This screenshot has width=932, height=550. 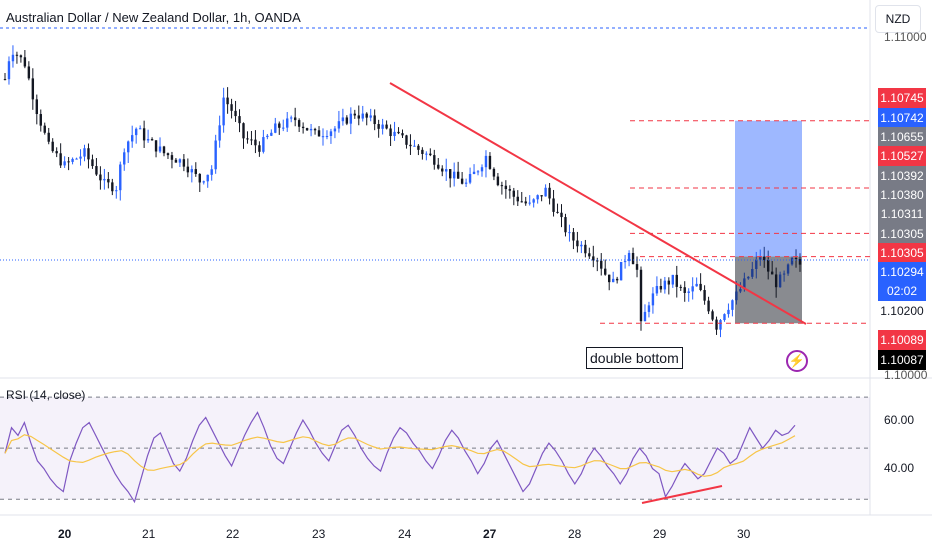 I want to click on price-badge: 1.10087, so click(x=902, y=360).